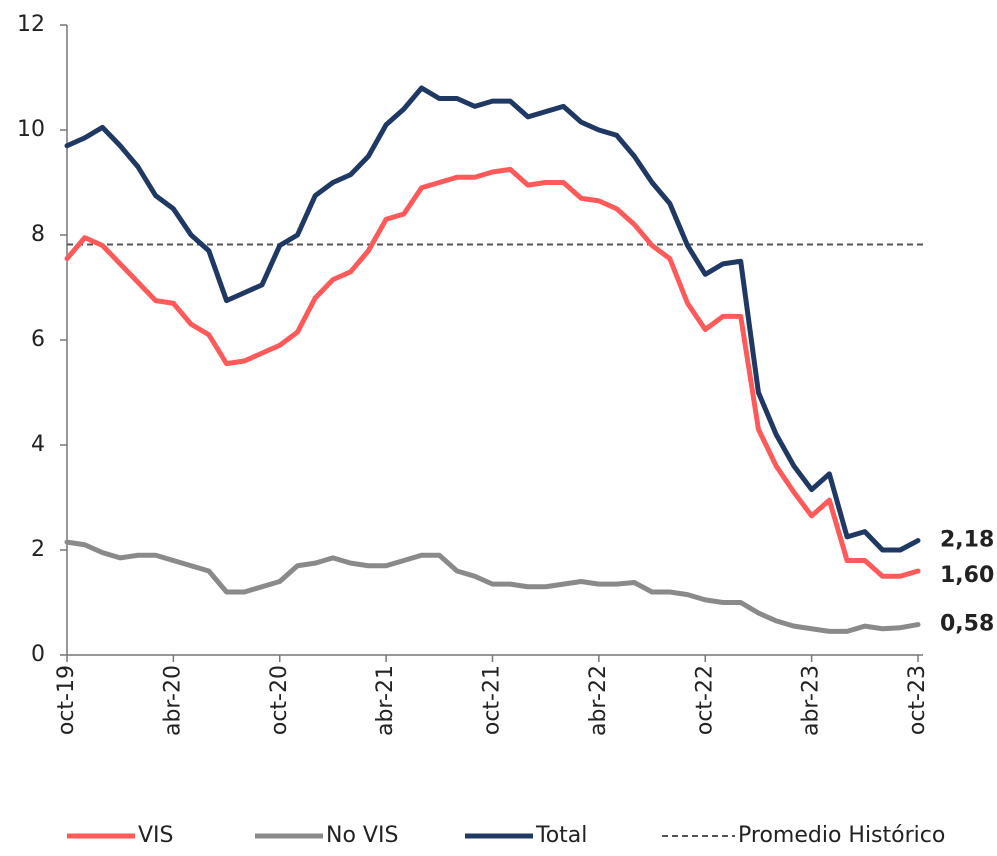 The image size is (997, 856). What do you see at coordinates (561, 835) in the screenshot?
I see `legend-label: Total` at bounding box center [561, 835].